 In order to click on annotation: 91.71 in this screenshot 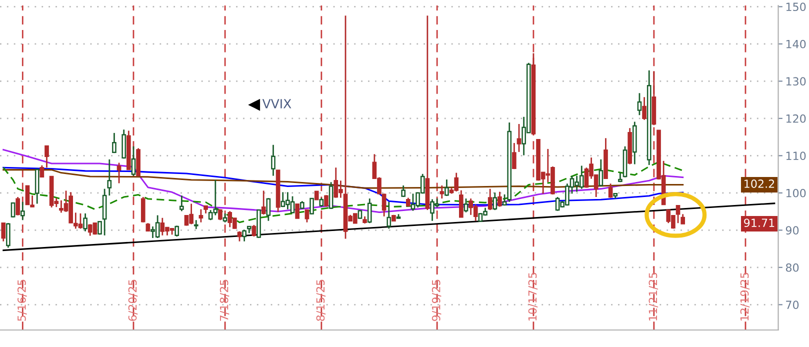, I will do `click(759, 223)`.